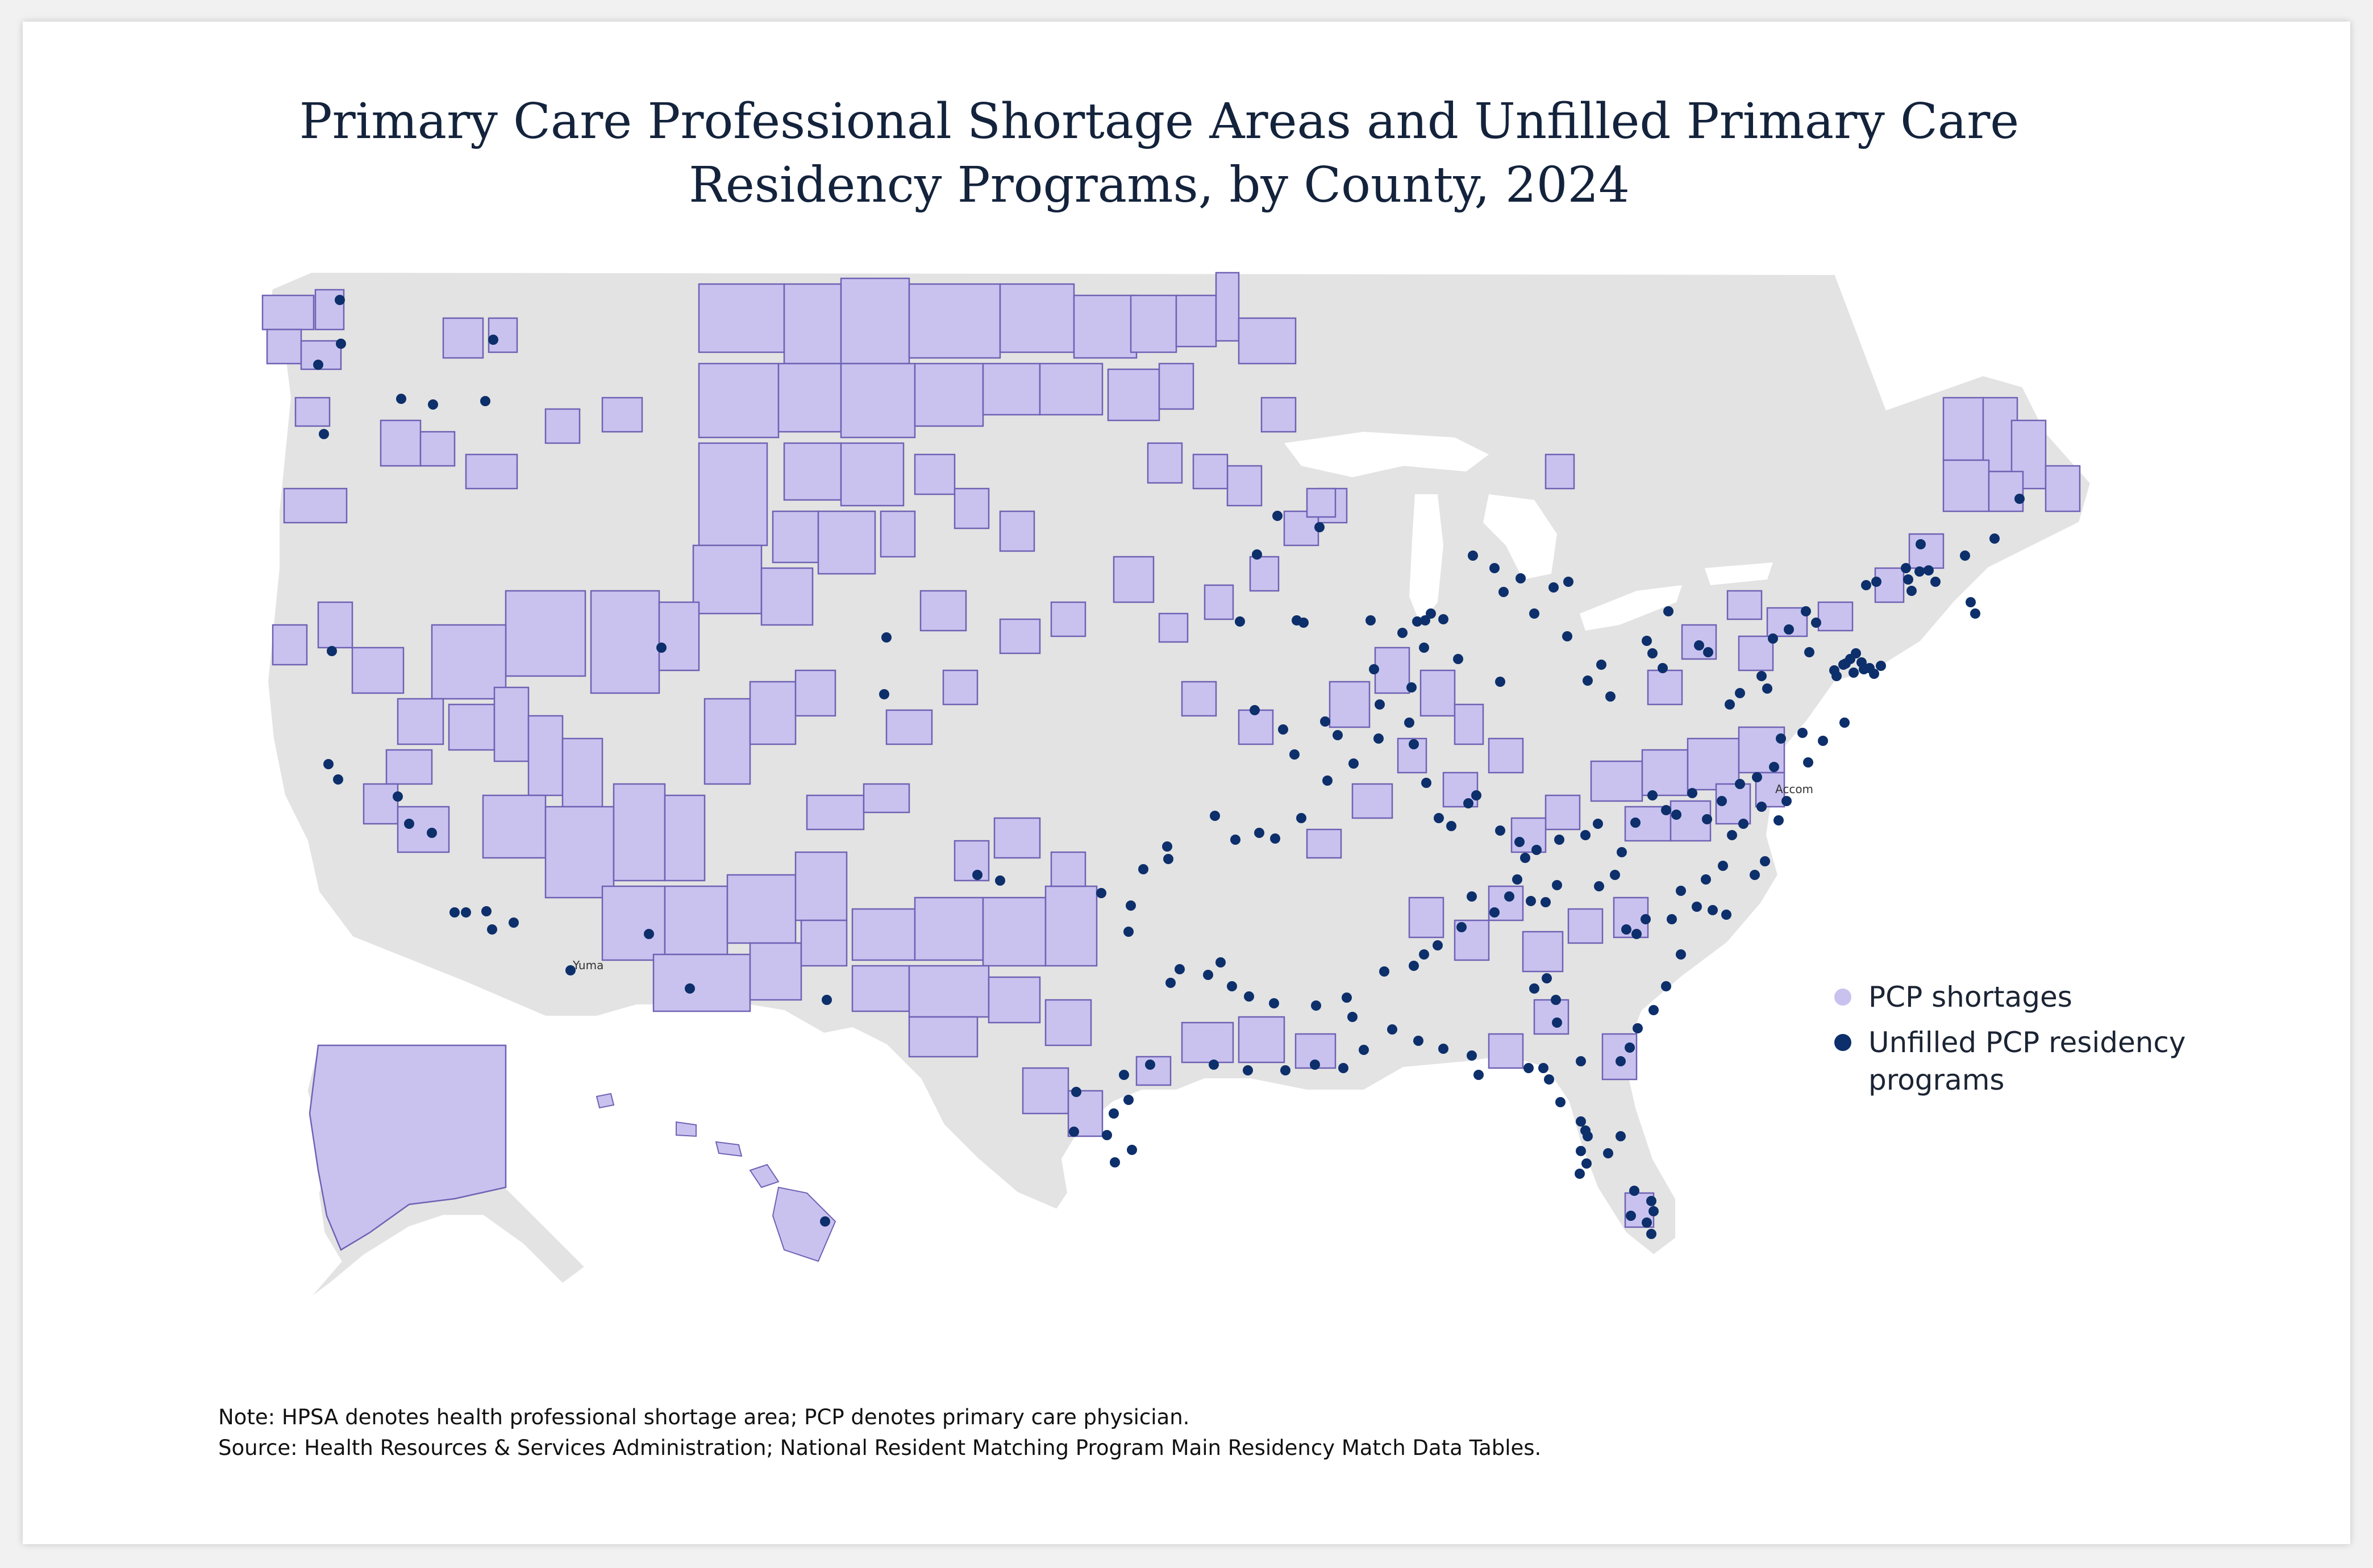 This screenshot has height=1568, width=2373. Describe the element at coordinates (1520, 536) in the screenshot. I see `lake-huron` at that location.